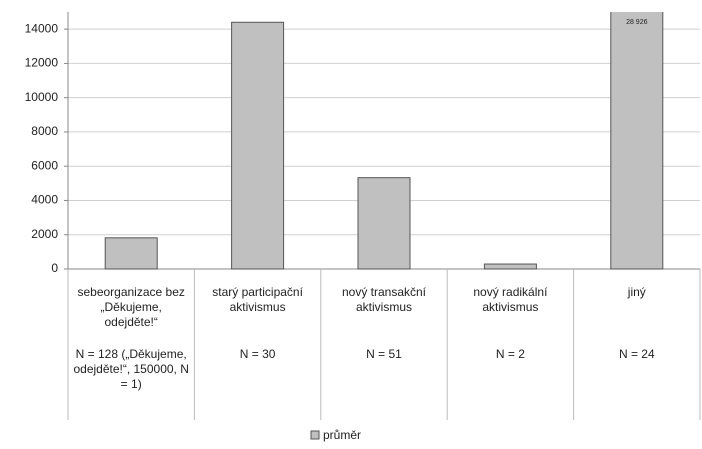 This screenshot has width=702, height=449. I want to click on y-tick-label: 8000, so click(44, 131).